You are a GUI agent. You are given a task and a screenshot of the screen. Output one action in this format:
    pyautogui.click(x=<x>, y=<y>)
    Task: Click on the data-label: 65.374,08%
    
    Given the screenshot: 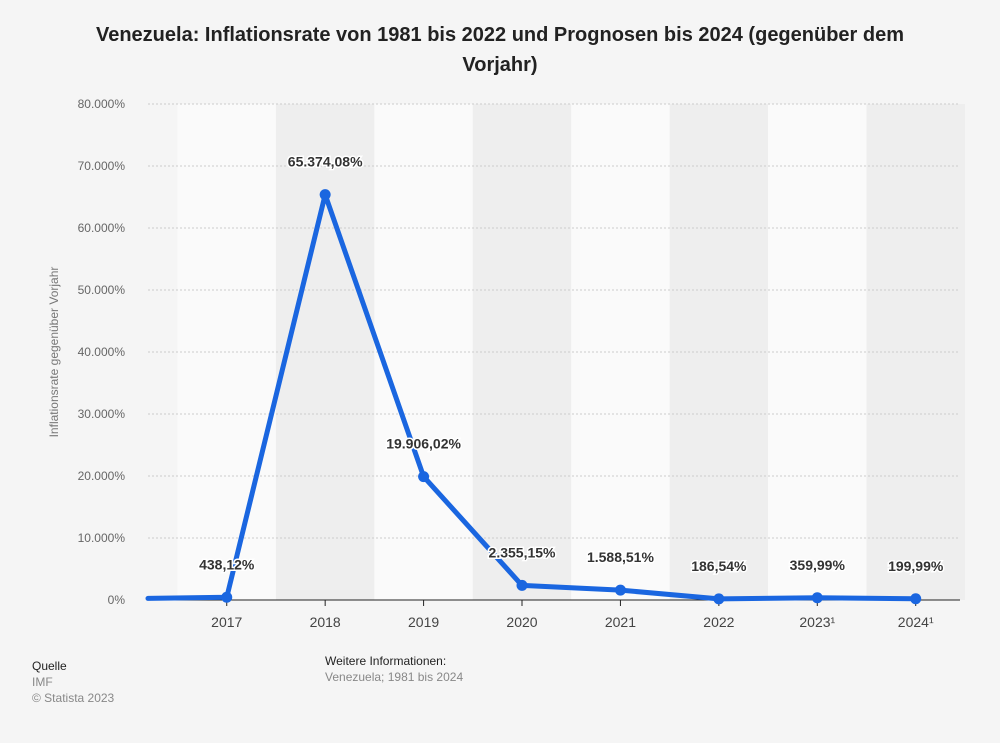 What is the action you would take?
    pyautogui.click(x=325, y=162)
    